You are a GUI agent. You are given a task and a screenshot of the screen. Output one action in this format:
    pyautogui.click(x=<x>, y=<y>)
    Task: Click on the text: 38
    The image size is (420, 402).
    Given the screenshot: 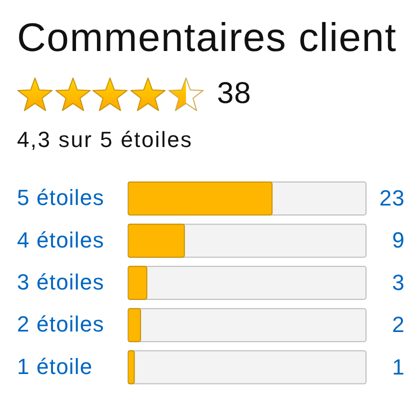 What is the action you would take?
    pyautogui.click(x=234, y=93)
    